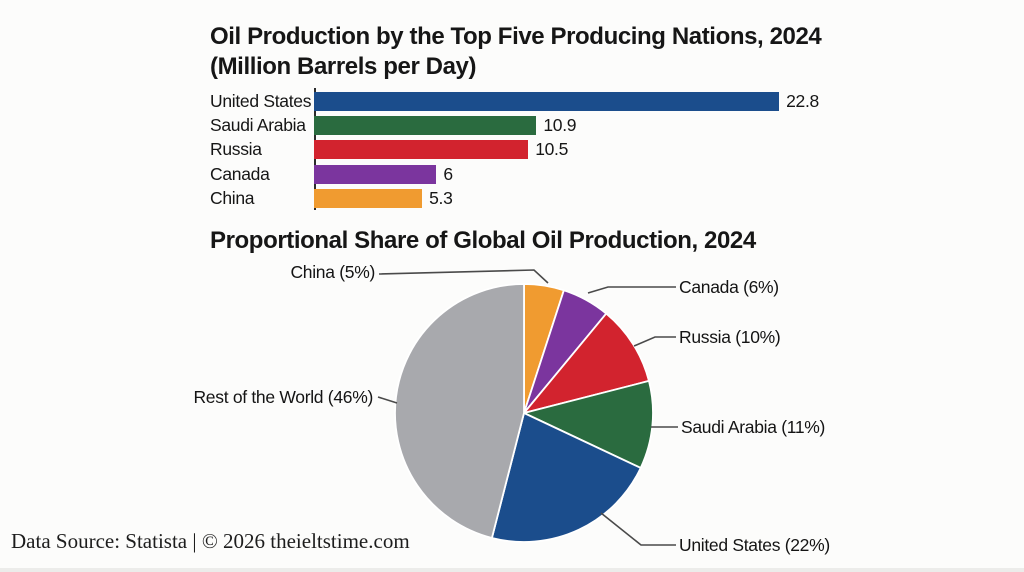 The height and width of the screenshot is (572, 1024). I want to click on bar-row-china: China 5.3, so click(610, 199).